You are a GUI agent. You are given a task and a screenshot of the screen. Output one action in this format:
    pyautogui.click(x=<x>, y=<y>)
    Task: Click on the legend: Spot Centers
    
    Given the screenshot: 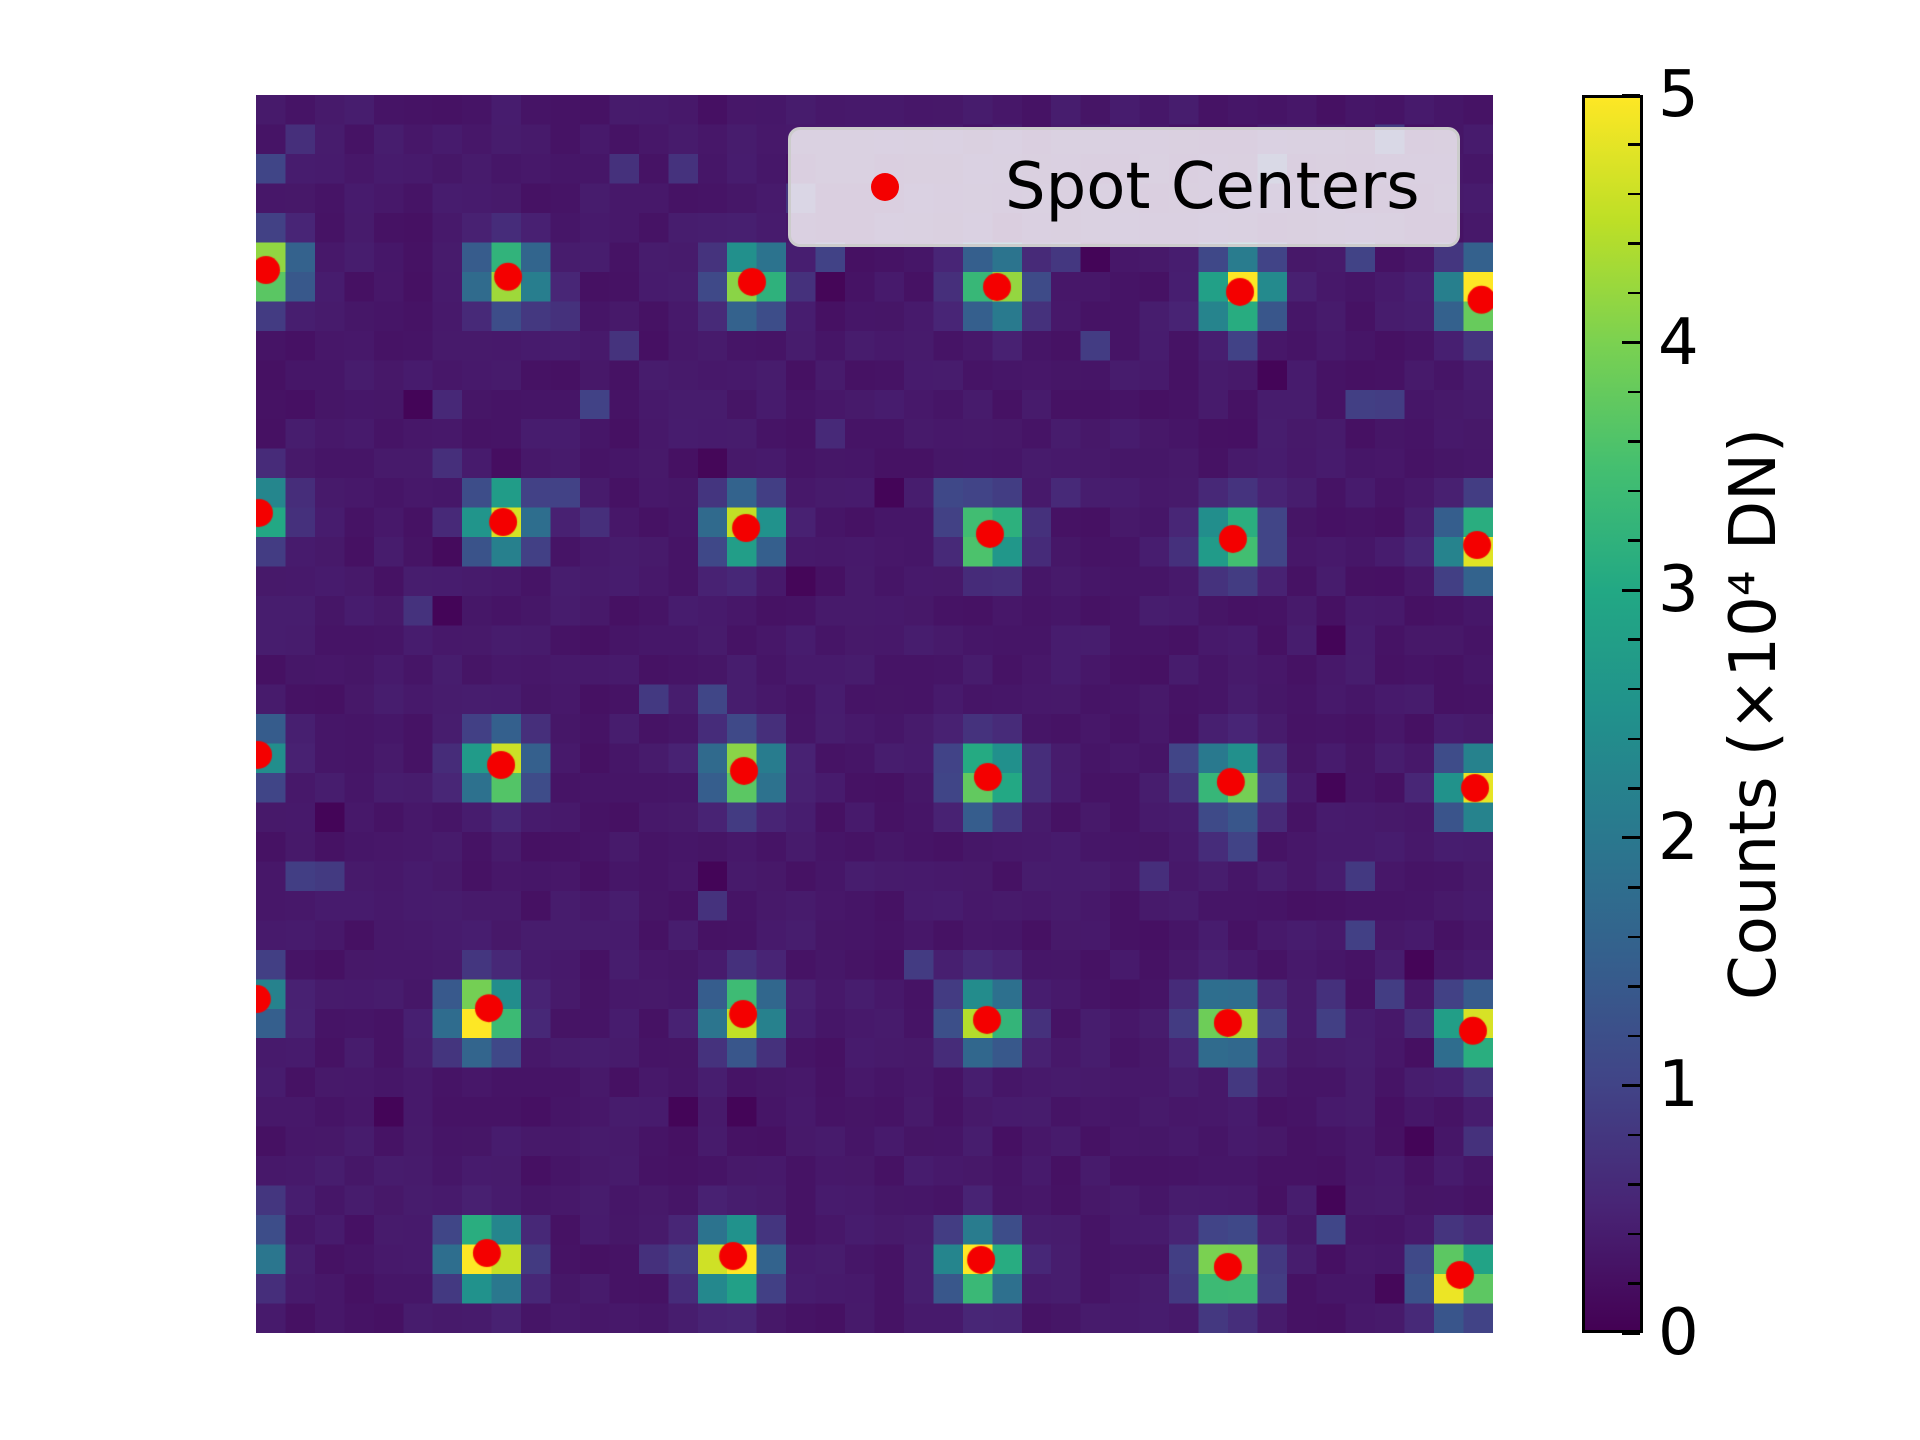 What is the action you would take?
    pyautogui.click(x=1124, y=187)
    